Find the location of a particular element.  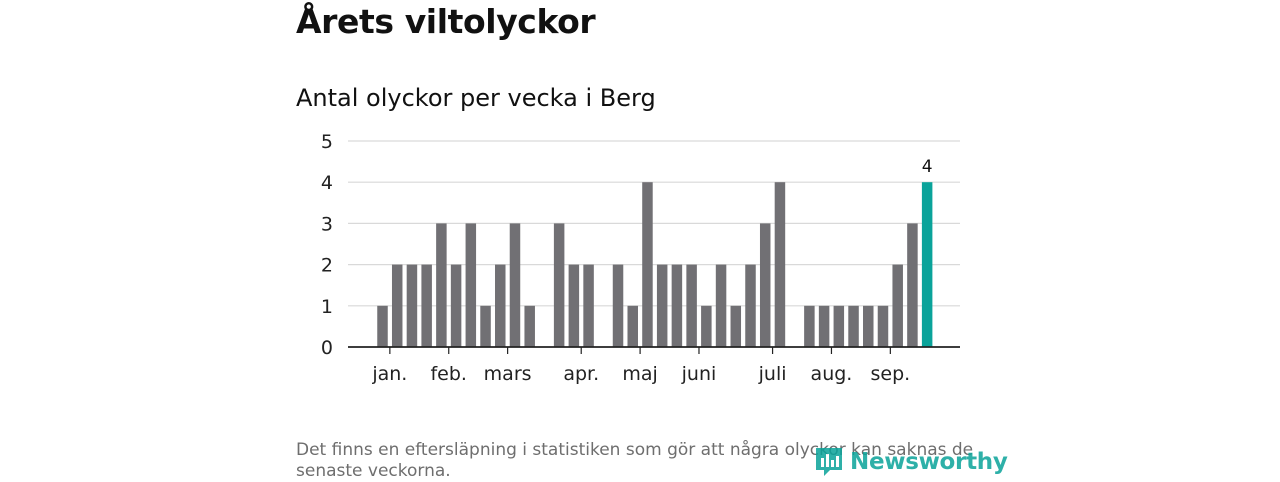

x-tick-label: jan. is located at coordinates (389, 374).